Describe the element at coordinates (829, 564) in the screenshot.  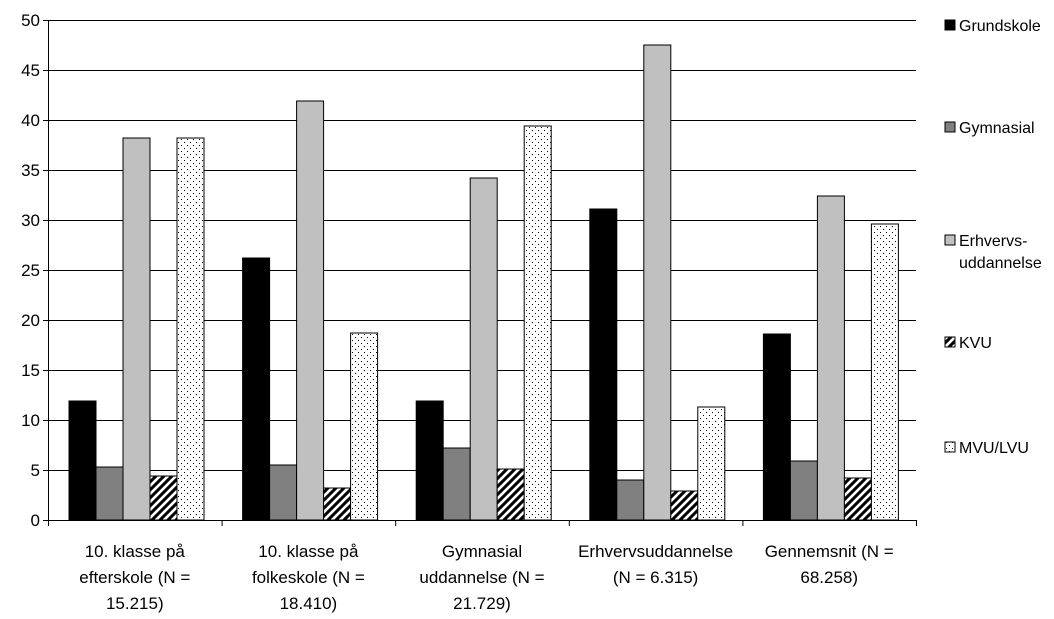
I see `x-category-label: Gennemsnit (N = 68.258)` at that location.